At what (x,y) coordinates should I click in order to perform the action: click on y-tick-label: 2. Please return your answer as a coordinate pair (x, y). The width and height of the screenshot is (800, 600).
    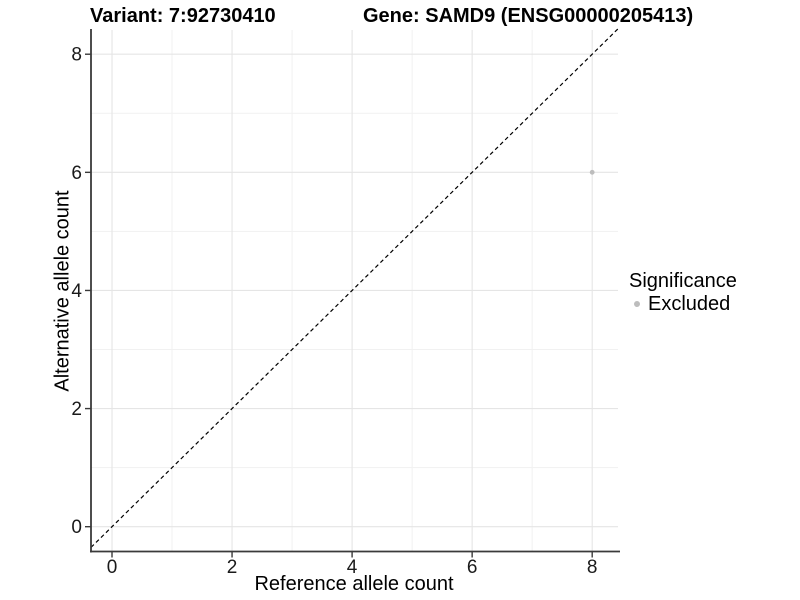
    Looking at the image, I should click on (76, 409).